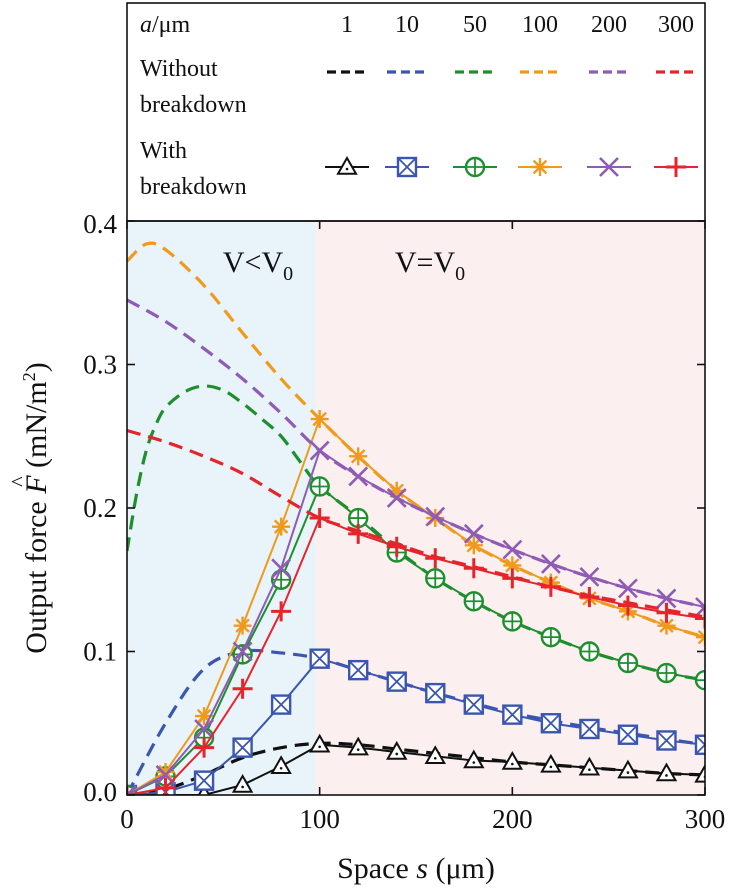 The width and height of the screenshot is (736, 895). Describe the element at coordinates (376, 868) in the screenshot. I see `x-axis-title-prefix: Space` at that location.